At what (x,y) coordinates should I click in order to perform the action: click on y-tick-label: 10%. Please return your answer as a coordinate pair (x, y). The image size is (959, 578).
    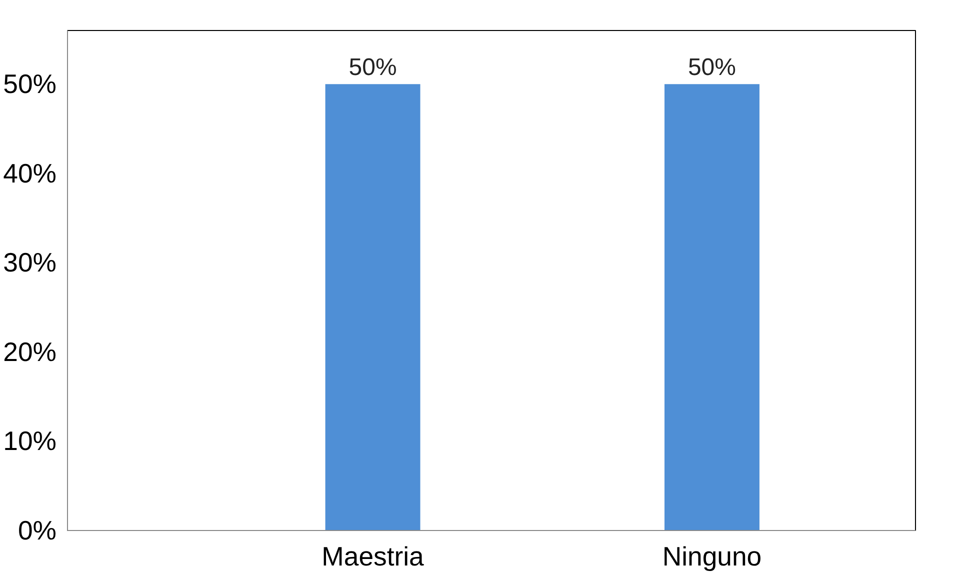
    Looking at the image, I should click on (30, 441).